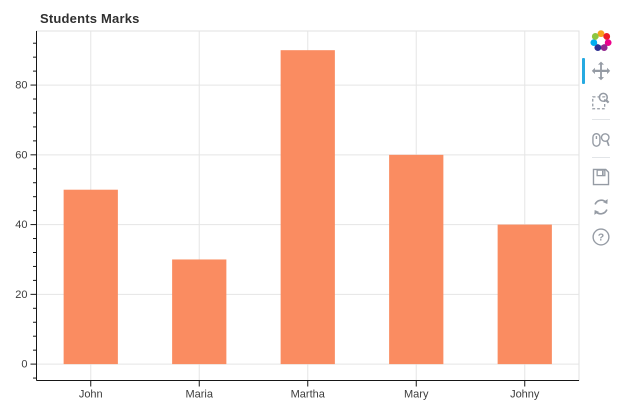 The width and height of the screenshot is (631, 420). Describe the element at coordinates (416, 259) in the screenshot. I see `bar-mary` at that location.